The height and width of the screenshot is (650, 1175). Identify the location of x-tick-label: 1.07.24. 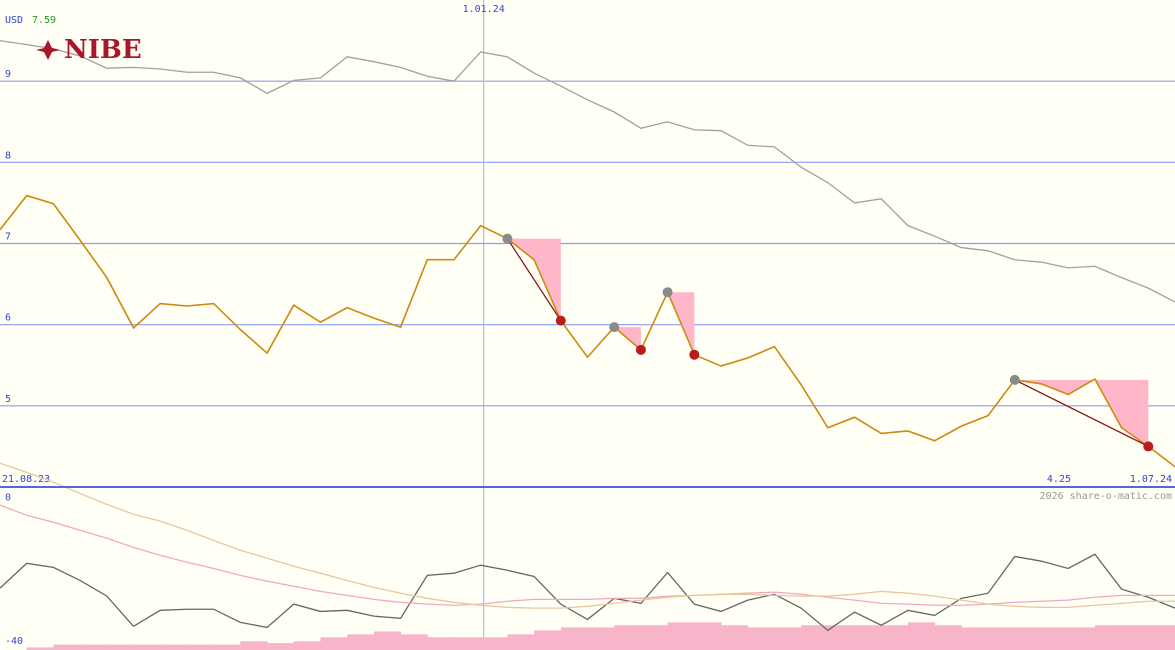
(1151, 479).